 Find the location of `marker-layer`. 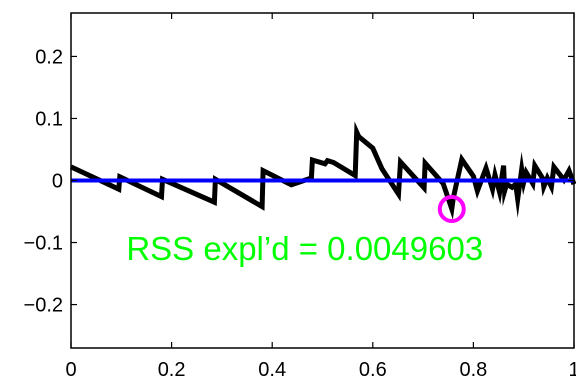

marker-layer is located at coordinates (451, 209).